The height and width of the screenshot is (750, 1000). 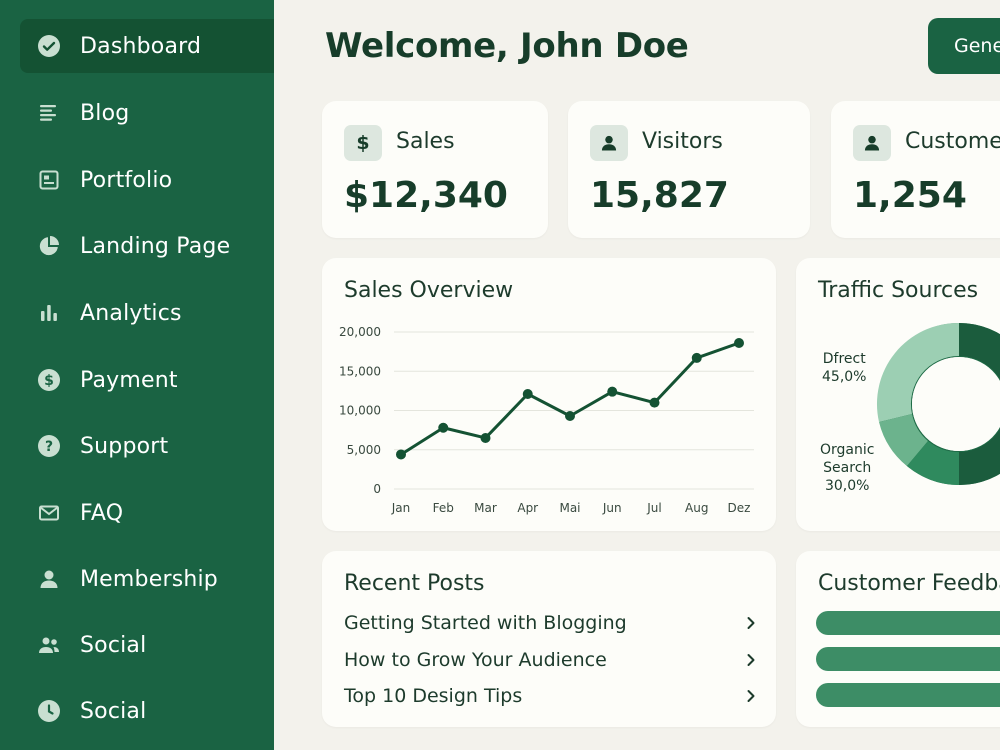 I want to click on generate-button: Gene, so click(x=964, y=46).